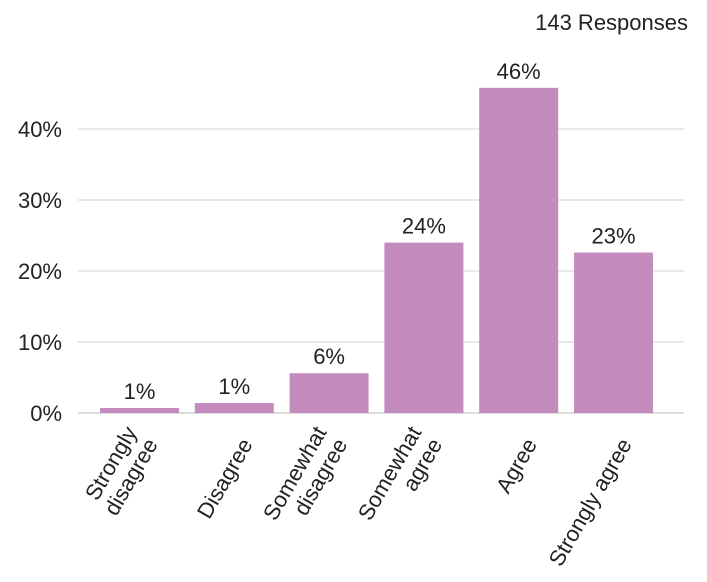 The height and width of the screenshot is (582, 707). Describe the element at coordinates (225, 478) in the screenshot. I see `x-tick-label: Disagree` at that location.